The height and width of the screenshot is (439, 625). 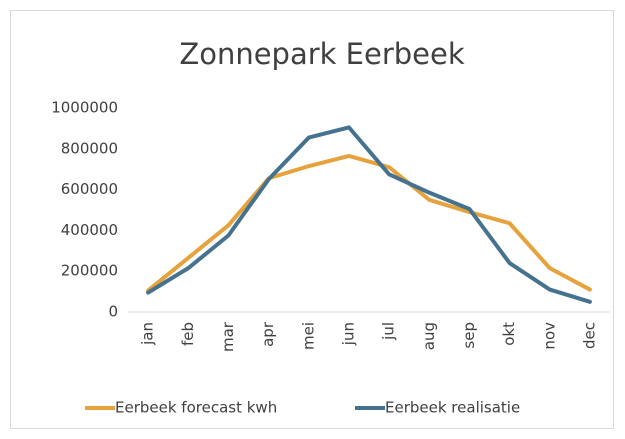 I want to click on x-tick-label: jan, so click(x=148, y=334).